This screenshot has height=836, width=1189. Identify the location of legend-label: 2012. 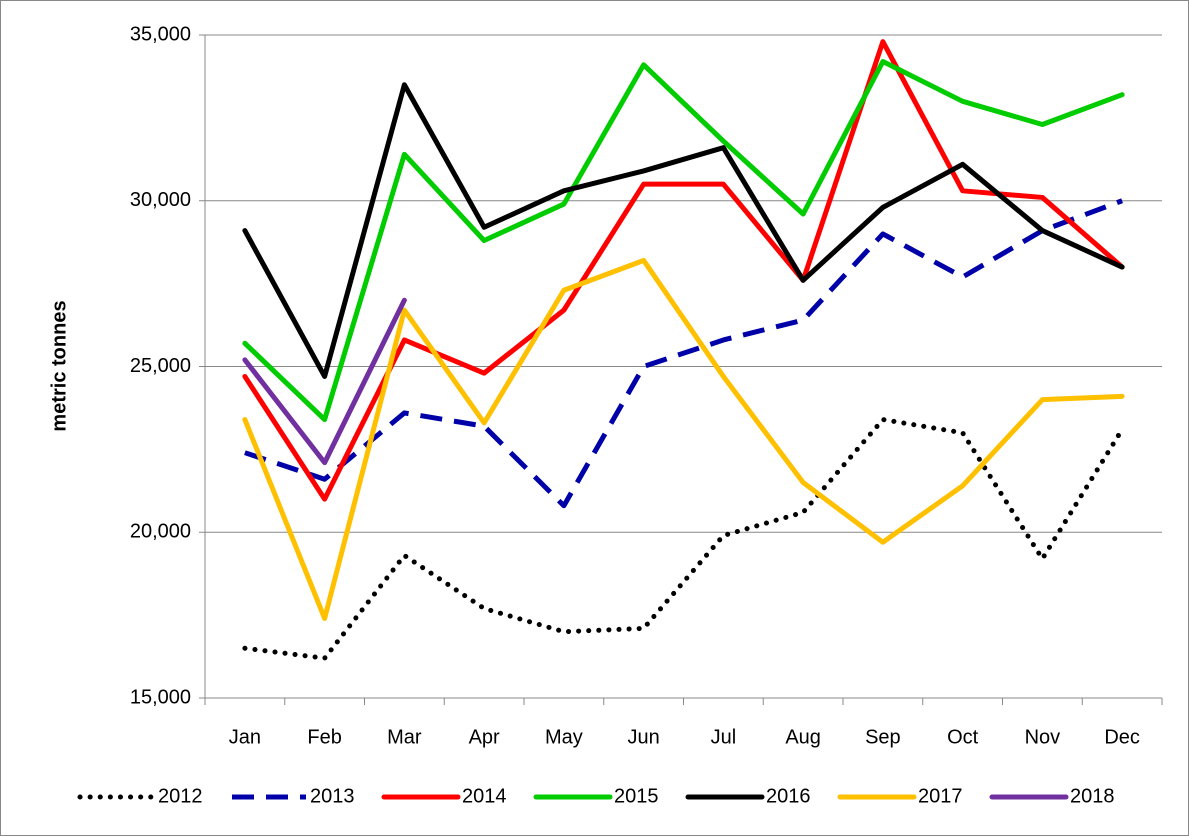
(180, 796).